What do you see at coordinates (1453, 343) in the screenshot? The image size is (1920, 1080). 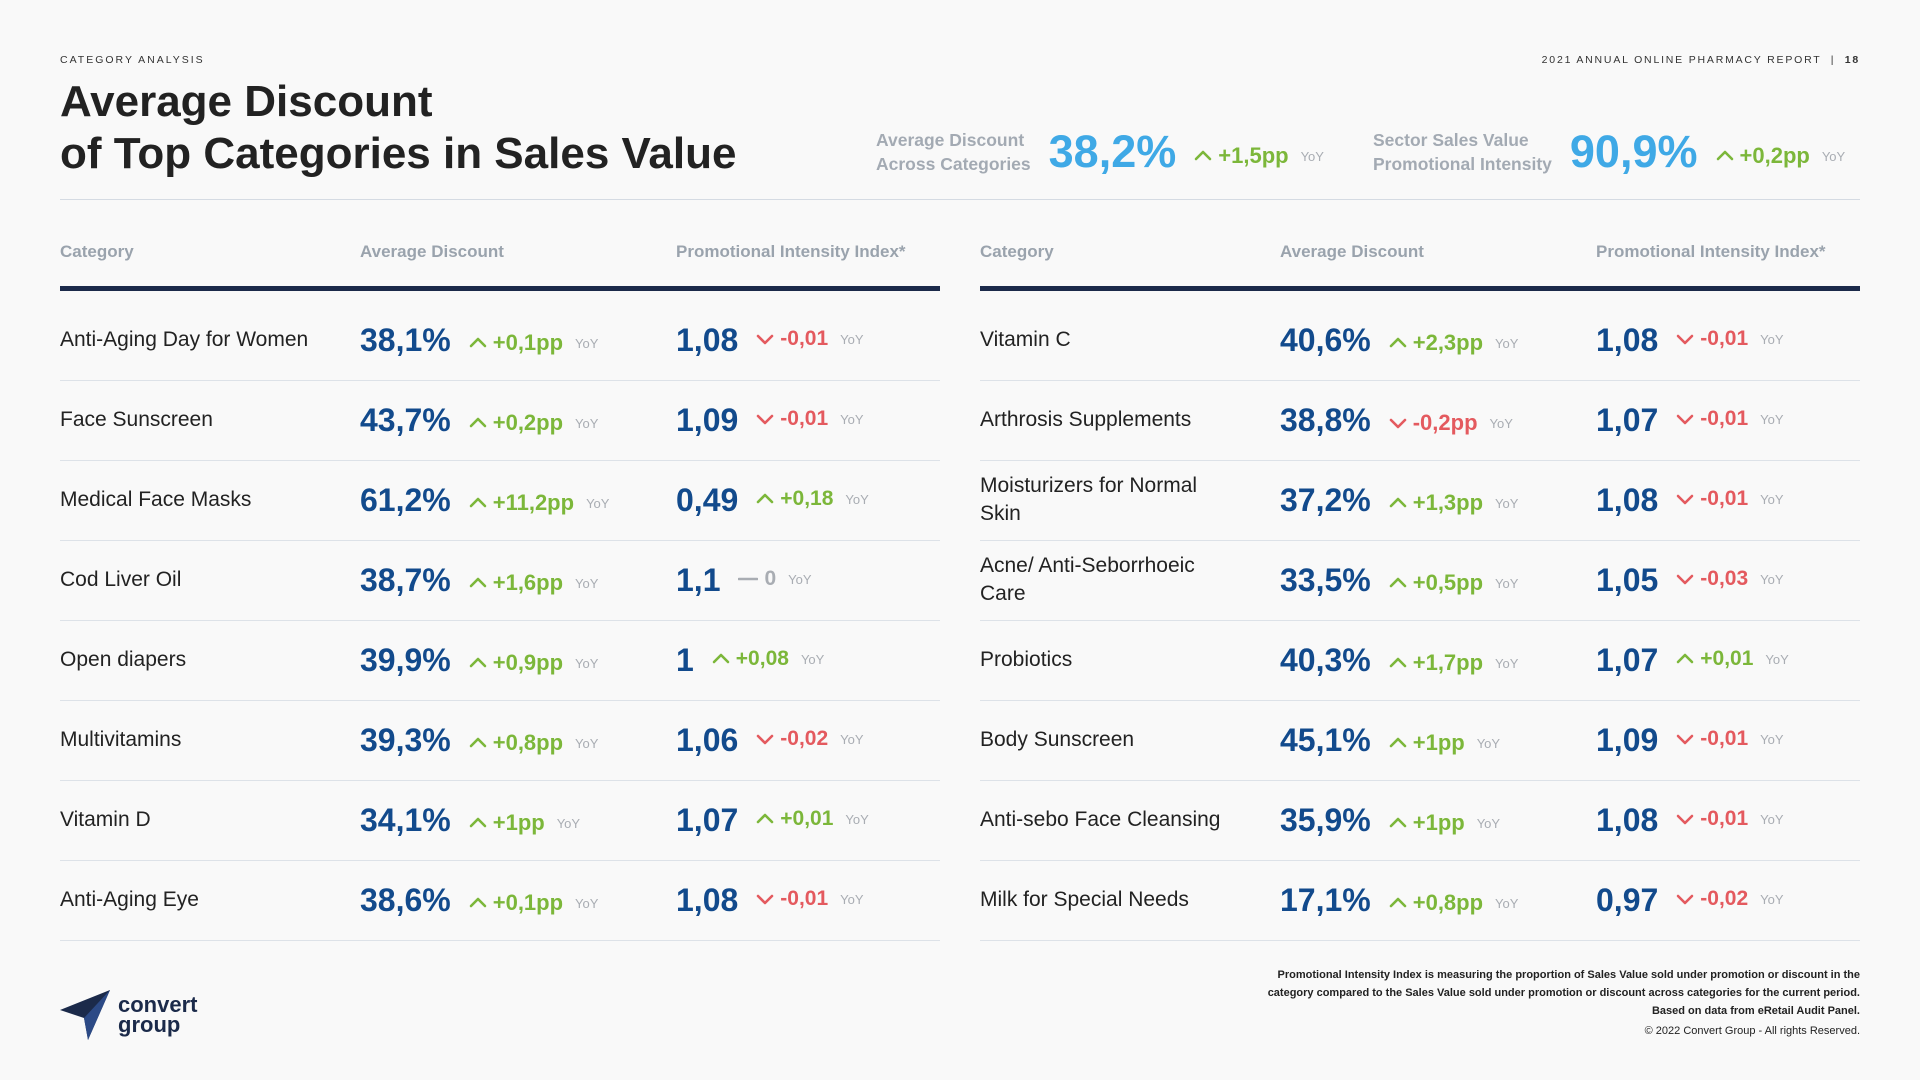 I see `discount-change: +2,3pp YoY` at bounding box center [1453, 343].